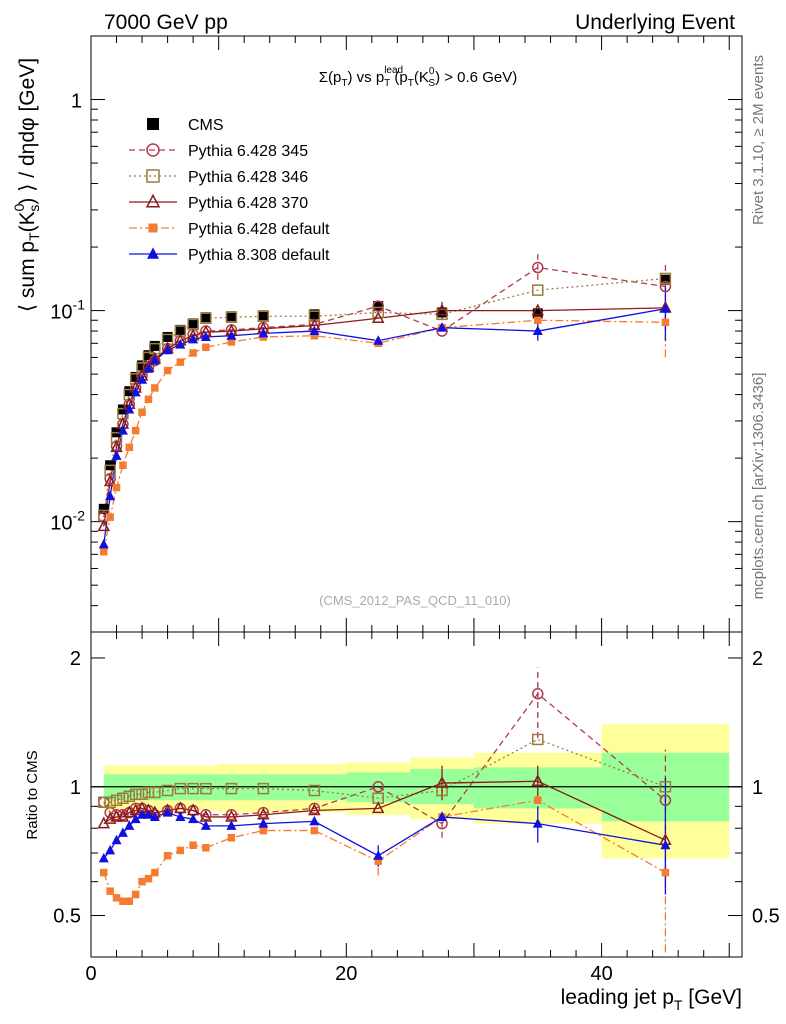 The width and height of the screenshot is (786, 1024). Describe the element at coordinates (758, 486) in the screenshot. I see `source-label: mcplots.cern.ch [arXiv:1306.3436]` at that location.